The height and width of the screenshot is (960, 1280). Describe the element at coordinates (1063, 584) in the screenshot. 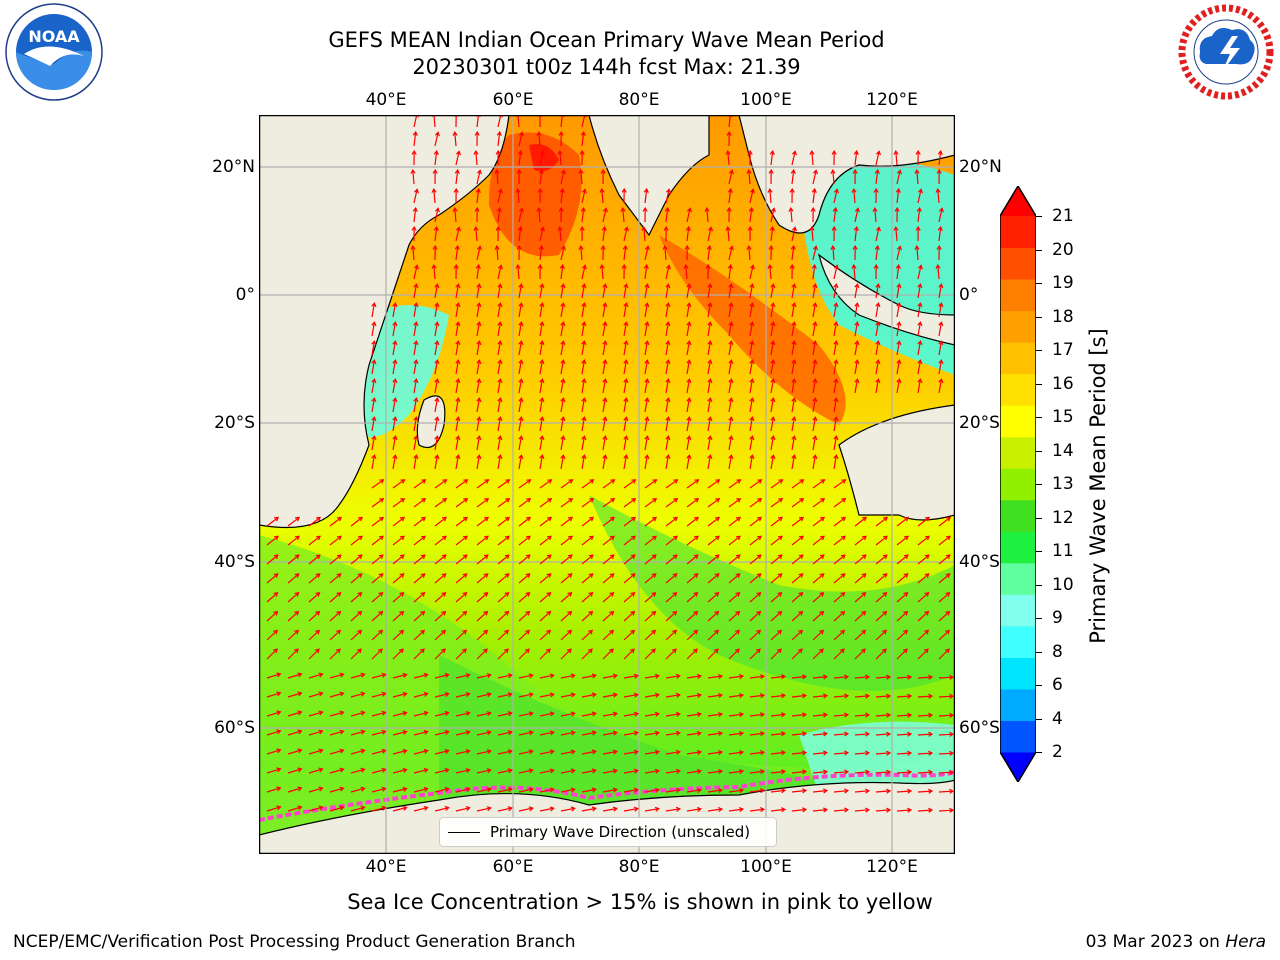

I see `colorbar-tick-label: 10` at that location.